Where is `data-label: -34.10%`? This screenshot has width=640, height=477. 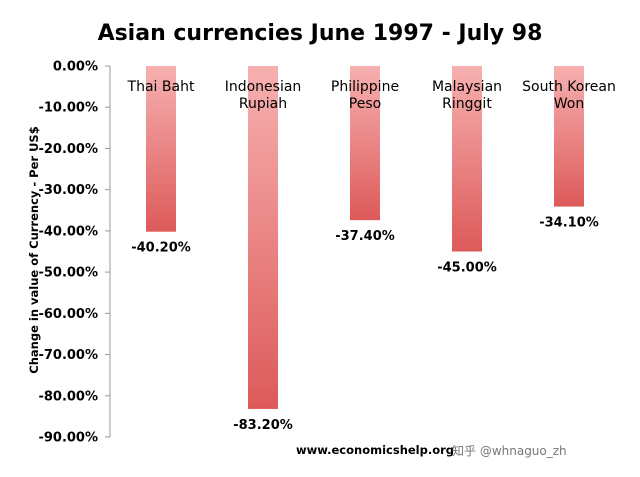
data-label: -34.10% is located at coordinates (569, 223).